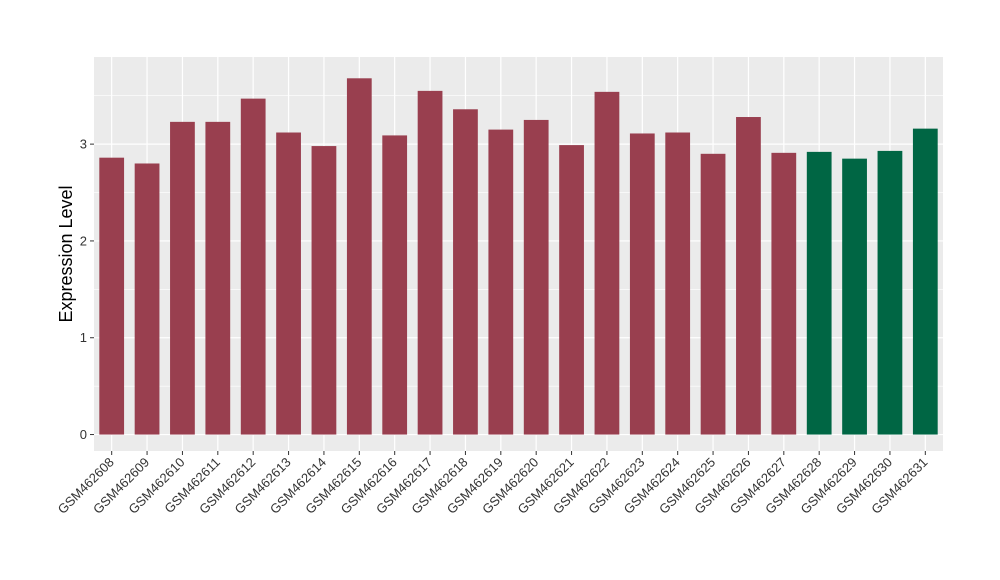 The height and width of the screenshot is (580, 1000). What do you see at coordinates (395, 285) in the screenshot?
I see `bar-GSM462616` at bounding box center [395, 285].